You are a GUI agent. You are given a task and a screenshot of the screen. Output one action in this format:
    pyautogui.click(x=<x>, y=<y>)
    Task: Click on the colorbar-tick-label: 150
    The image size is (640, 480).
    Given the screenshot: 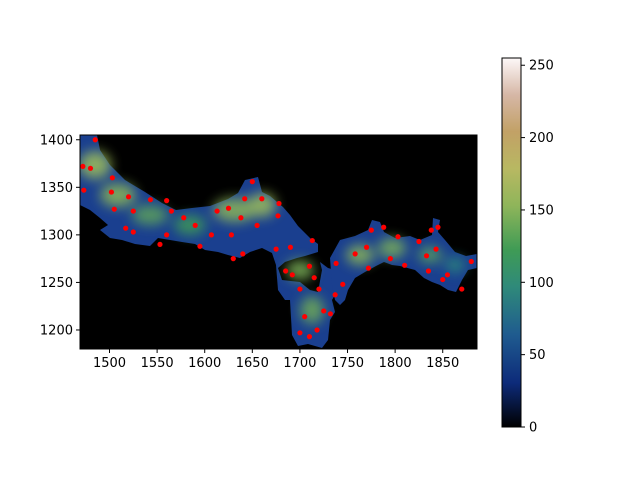 What is the action you would take?
    pyautogui.click(x=541, y=210)
    